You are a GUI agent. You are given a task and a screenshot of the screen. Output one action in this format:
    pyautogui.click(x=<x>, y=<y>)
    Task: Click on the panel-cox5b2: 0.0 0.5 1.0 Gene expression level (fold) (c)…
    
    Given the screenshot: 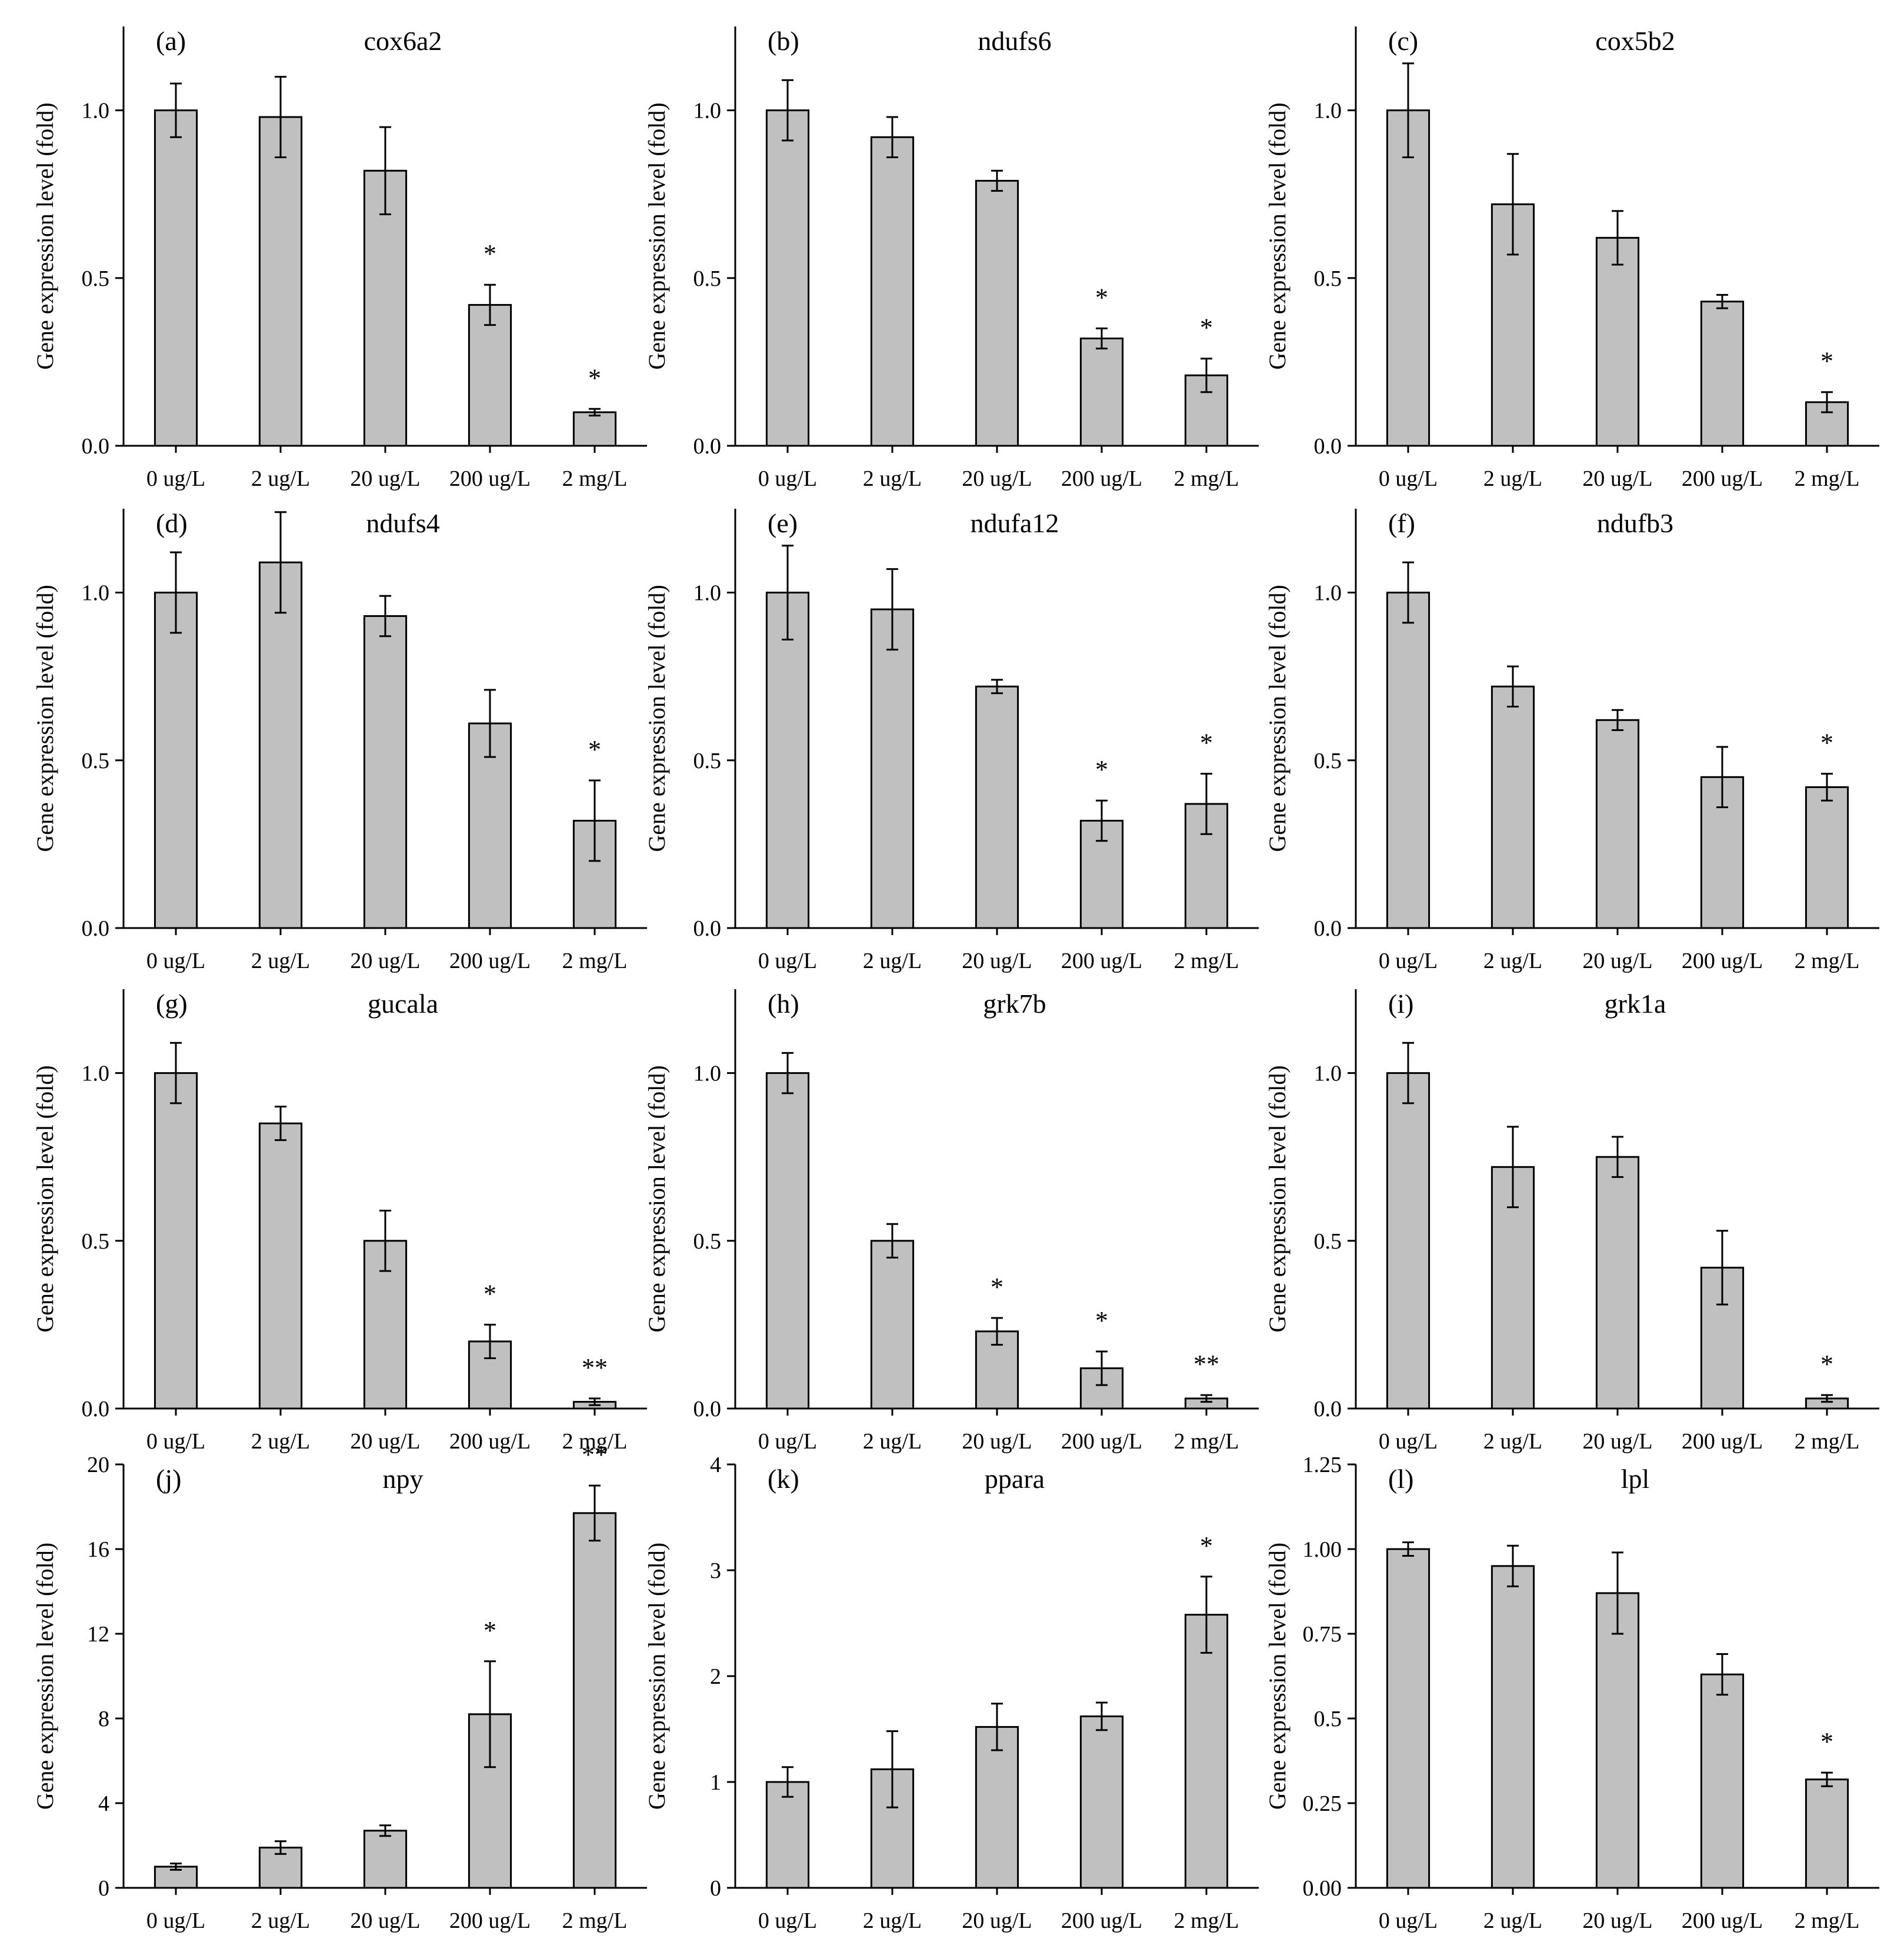 What is the action you would take?
    pyautogui.click(x=1571, y=258)
    